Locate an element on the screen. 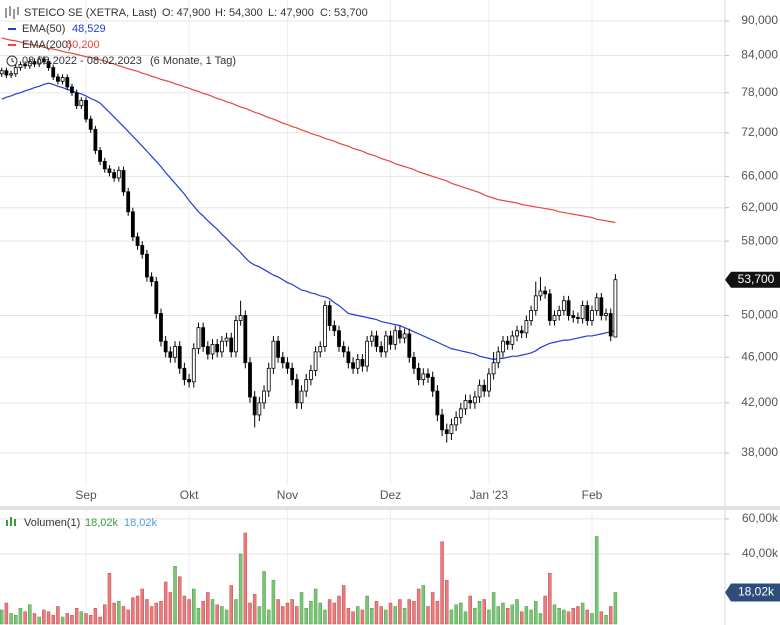 The width and height of the screenshot is (780, 625). x-tick-label: Jan '23 is located at coordinates (489, 495).